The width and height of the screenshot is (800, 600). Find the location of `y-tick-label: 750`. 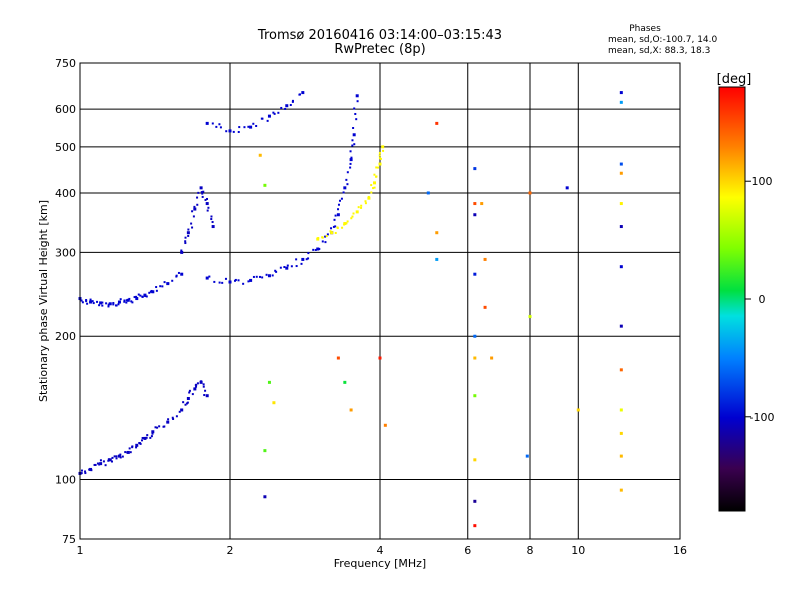

y-tick-label: 750 is located at coordinates (65, 63).